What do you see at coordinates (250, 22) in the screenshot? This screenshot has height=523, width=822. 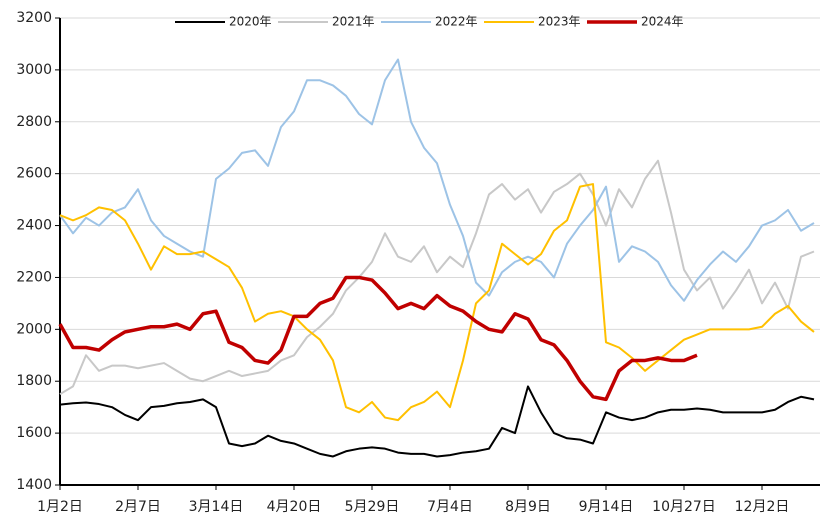 I see `legend-label: 2020年` at bounding box center [250, 22].